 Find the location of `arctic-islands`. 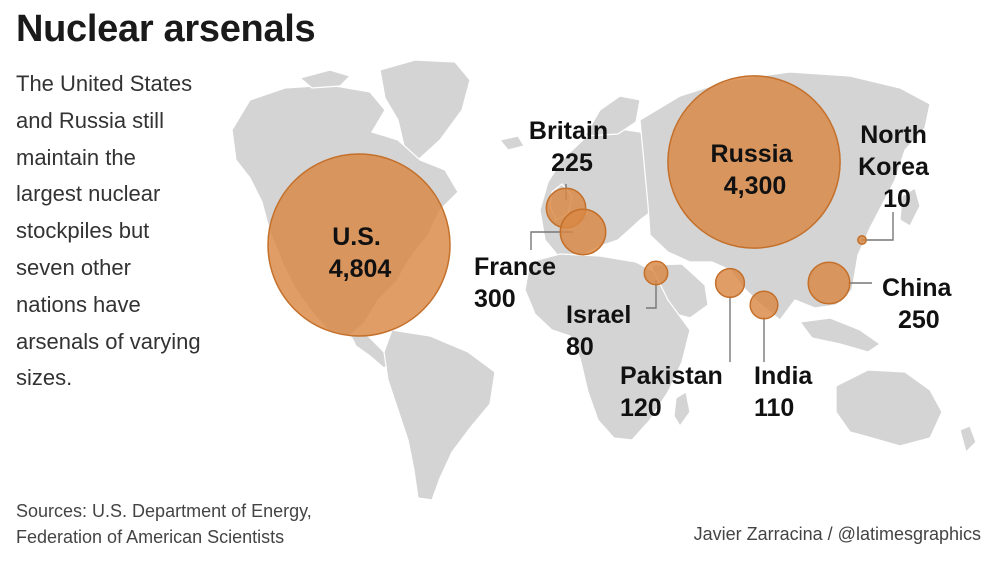

arctic-islands is located at coordinates (325, 79).